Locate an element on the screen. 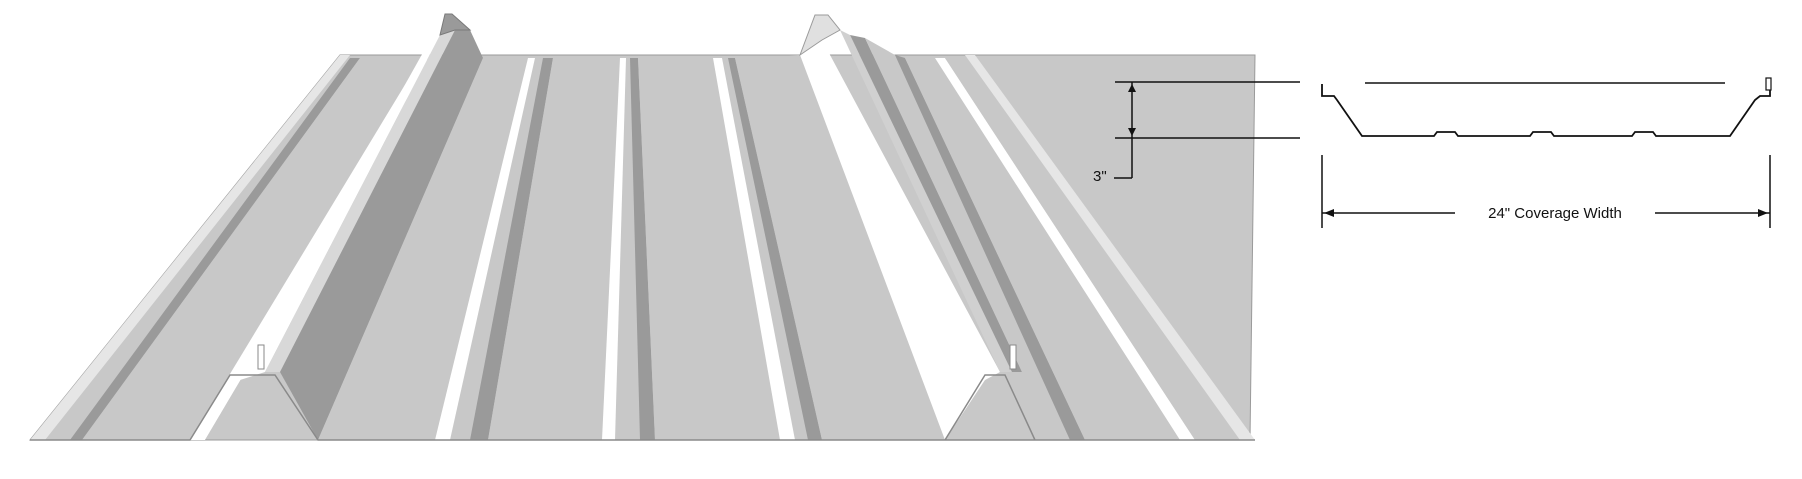 Image resolution: width=1802 pixels, height=479 pixels. pan-1-white is located at coordinates (485, 249).